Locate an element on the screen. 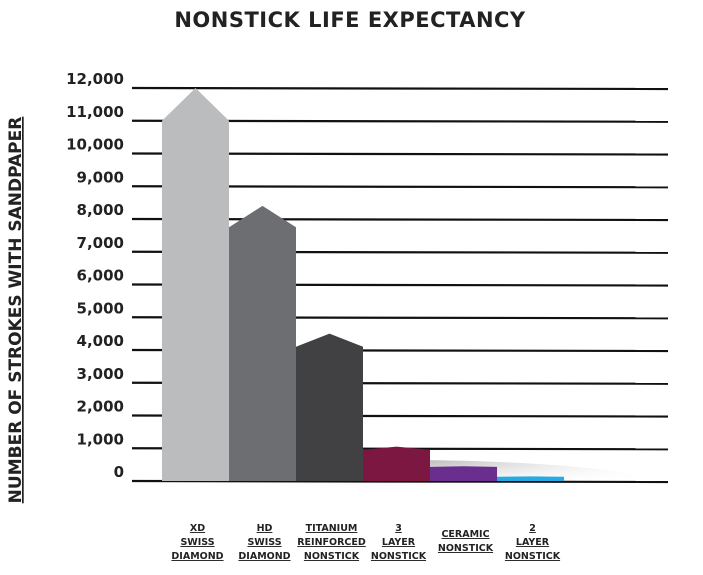 This screenshot has width=703, height=575. y-tick-label: 9,000 is located at coordinates (100, 177).